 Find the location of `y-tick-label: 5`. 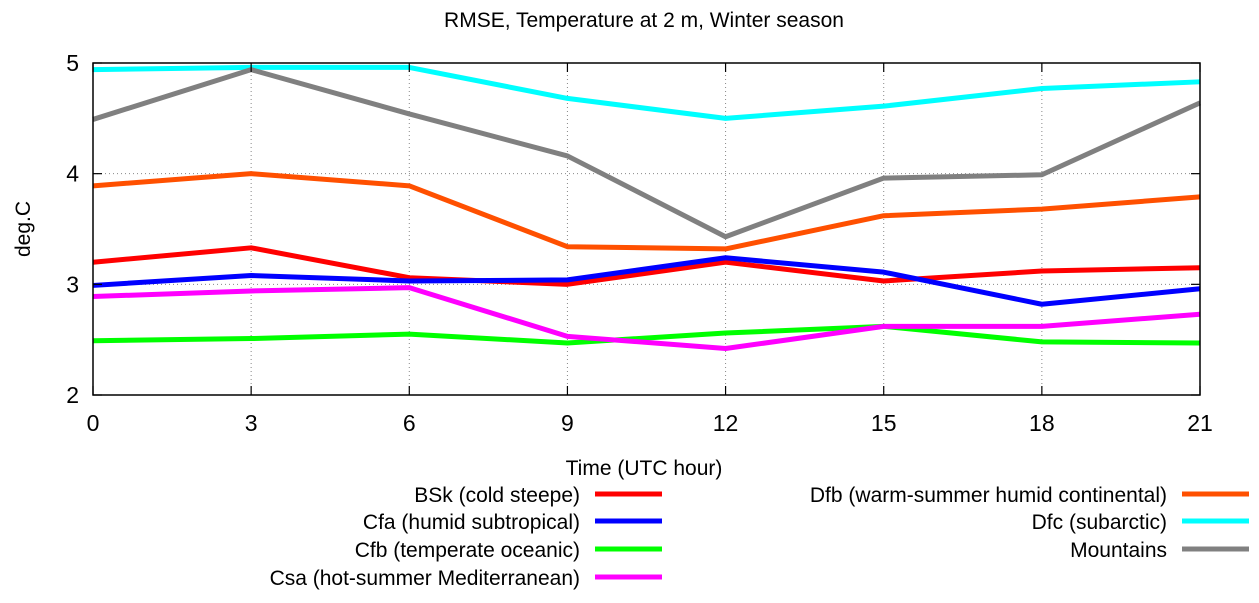

y-tick-label: 5 is located at coordinates (72, 63).